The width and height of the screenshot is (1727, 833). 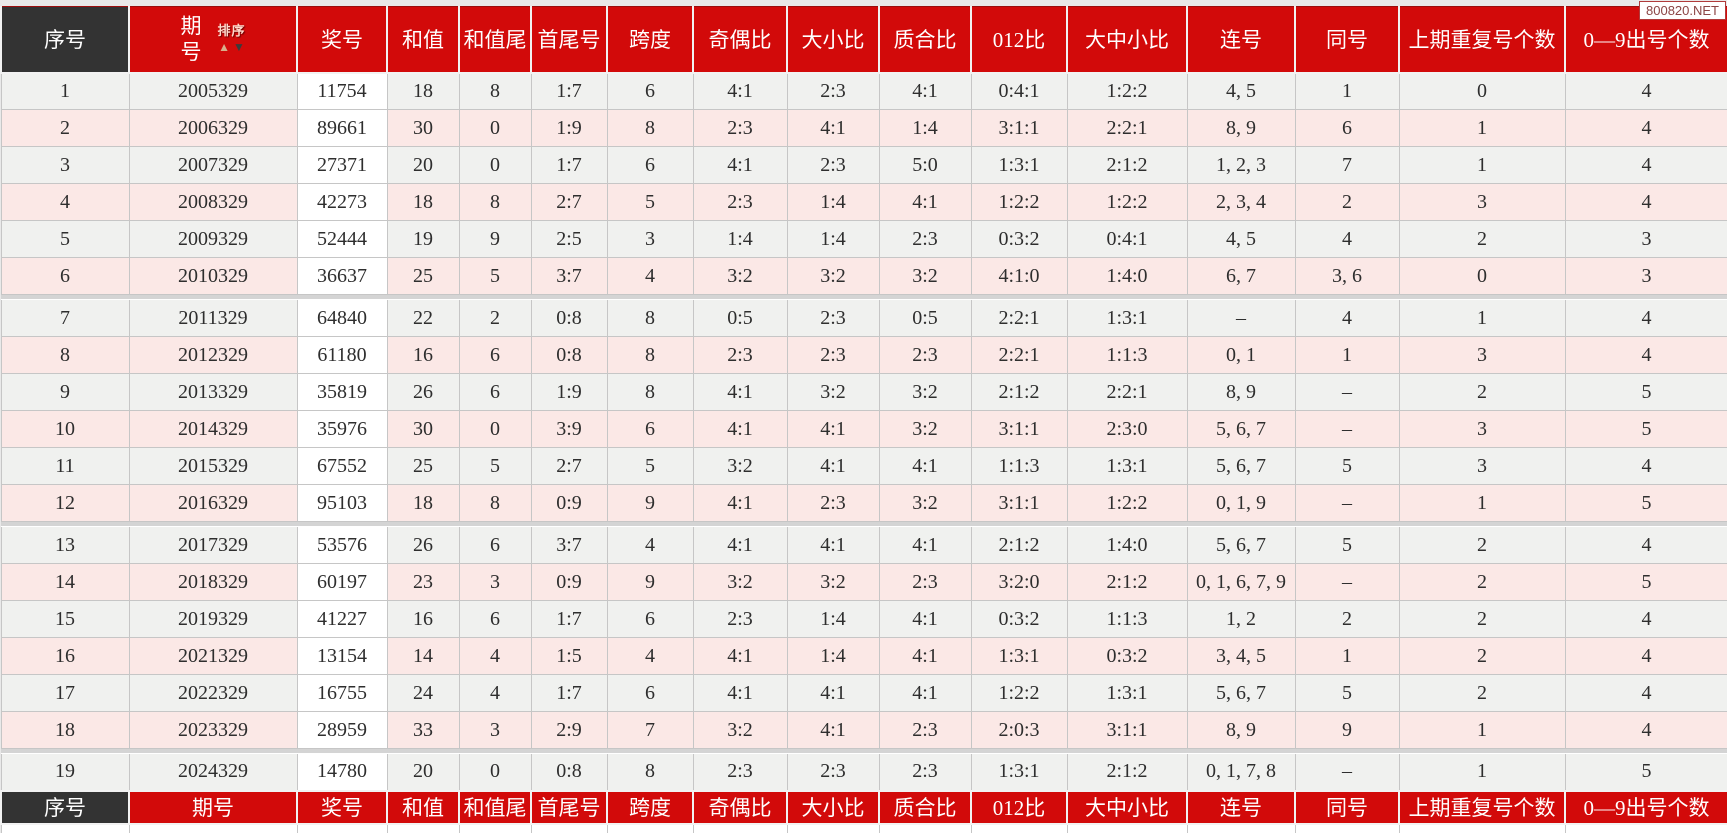 What do you see at coordinates (342, 429) in the screenshot?
I see `cell-prize-number: 35976` at bounding box center [342, 429].